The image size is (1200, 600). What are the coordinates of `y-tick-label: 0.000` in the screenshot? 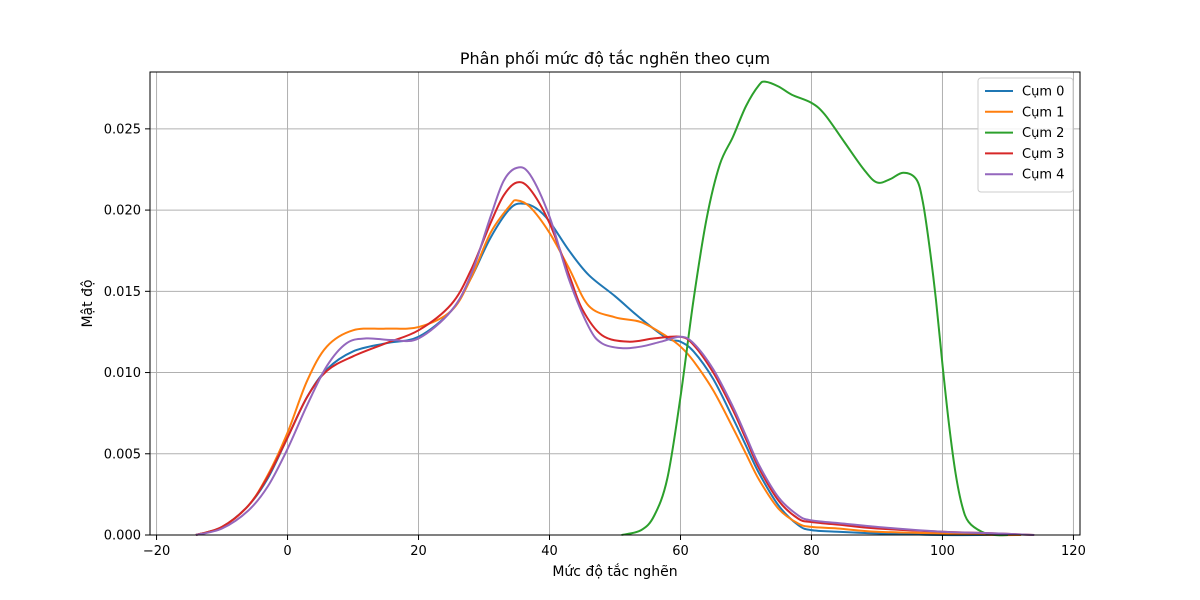 It's located at (122, 536).